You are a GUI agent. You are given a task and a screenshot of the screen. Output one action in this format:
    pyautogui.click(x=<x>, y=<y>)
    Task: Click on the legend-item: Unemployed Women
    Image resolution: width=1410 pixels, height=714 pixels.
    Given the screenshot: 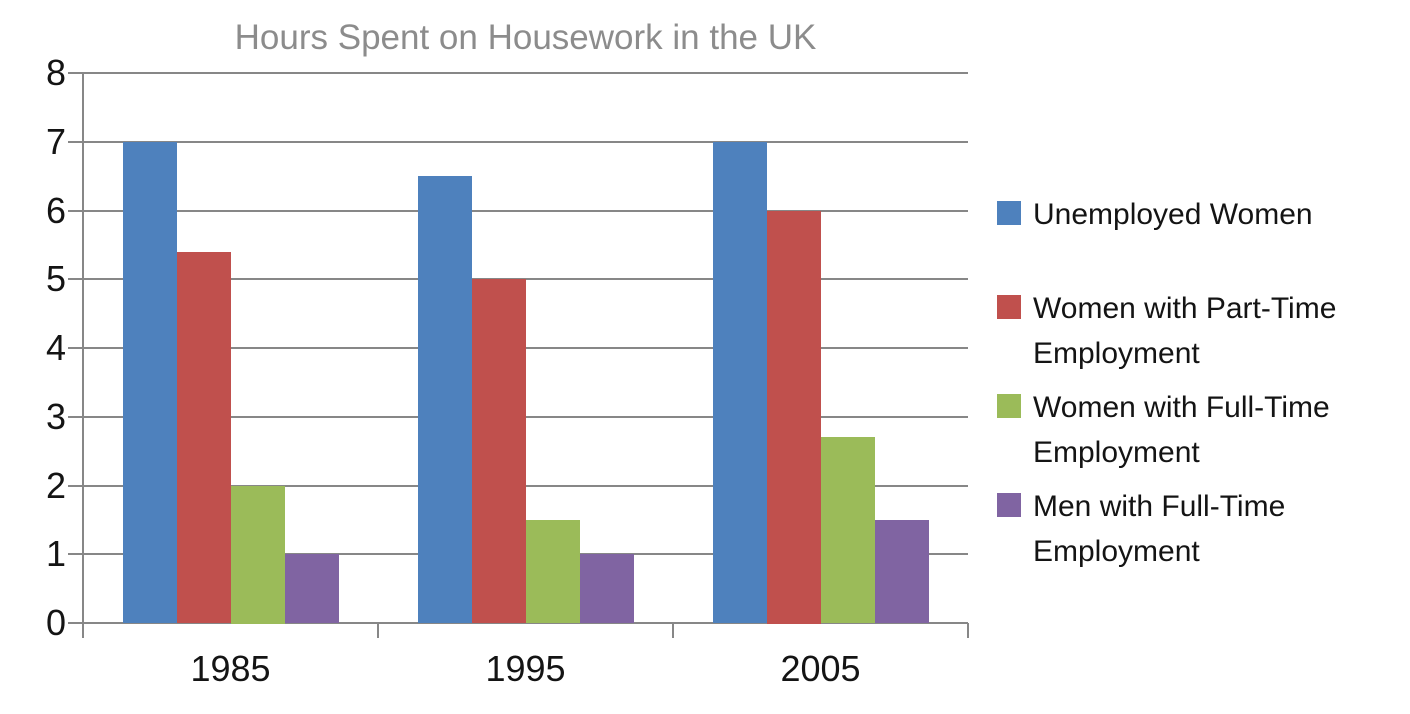 What is the action you would take?
    pyautogui.click(x=1199, y=214)
    